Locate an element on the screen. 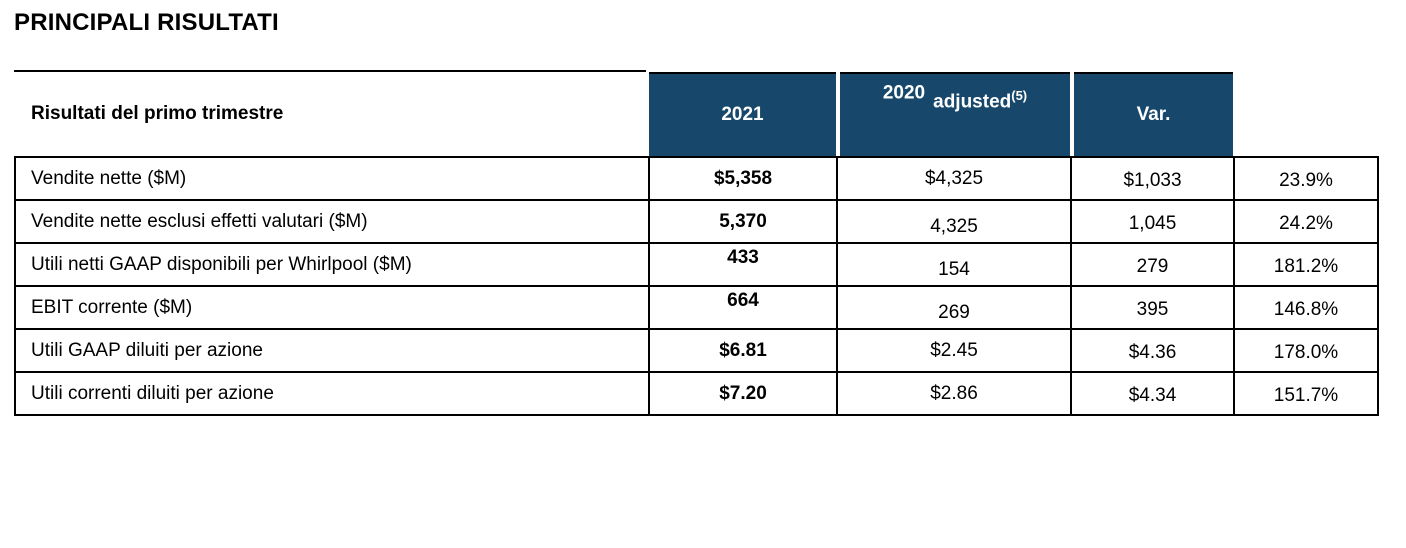 Image resolution: width=1406 pixels, height=548 pixels. value-2021: 664 is located at coordinates (743, 307).